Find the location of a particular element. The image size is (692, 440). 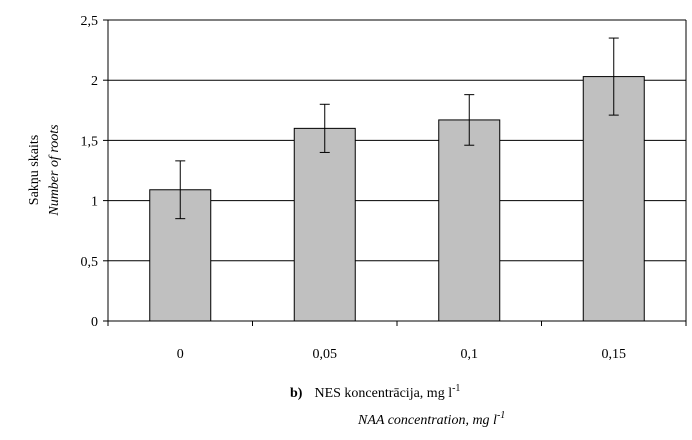

x-axis-label-en-text: NAA concentration, mg l-1 is located at coordinates (431, 419).